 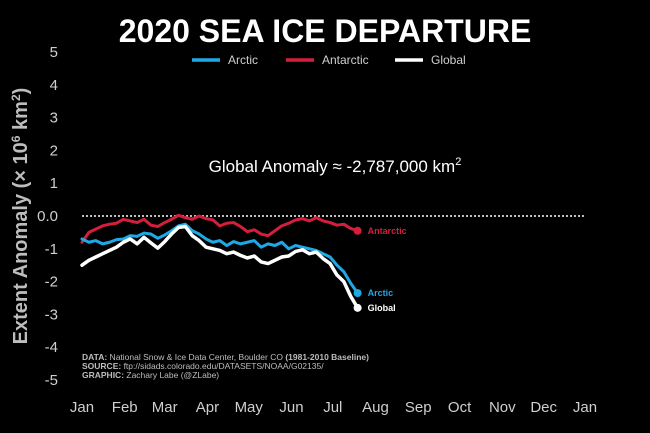 I want to click on antarctic-line, so click(x=220, y=228).